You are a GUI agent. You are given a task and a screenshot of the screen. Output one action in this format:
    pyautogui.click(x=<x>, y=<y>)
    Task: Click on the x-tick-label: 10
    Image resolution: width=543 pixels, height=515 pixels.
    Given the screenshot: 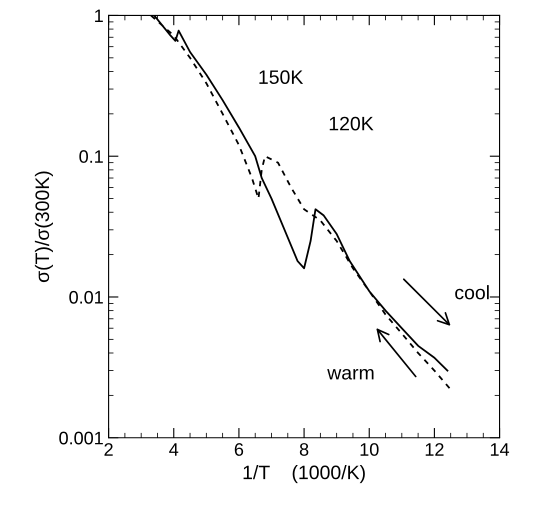 What is the action you would take?
    pyautogui.click(x=369, y=449)
    